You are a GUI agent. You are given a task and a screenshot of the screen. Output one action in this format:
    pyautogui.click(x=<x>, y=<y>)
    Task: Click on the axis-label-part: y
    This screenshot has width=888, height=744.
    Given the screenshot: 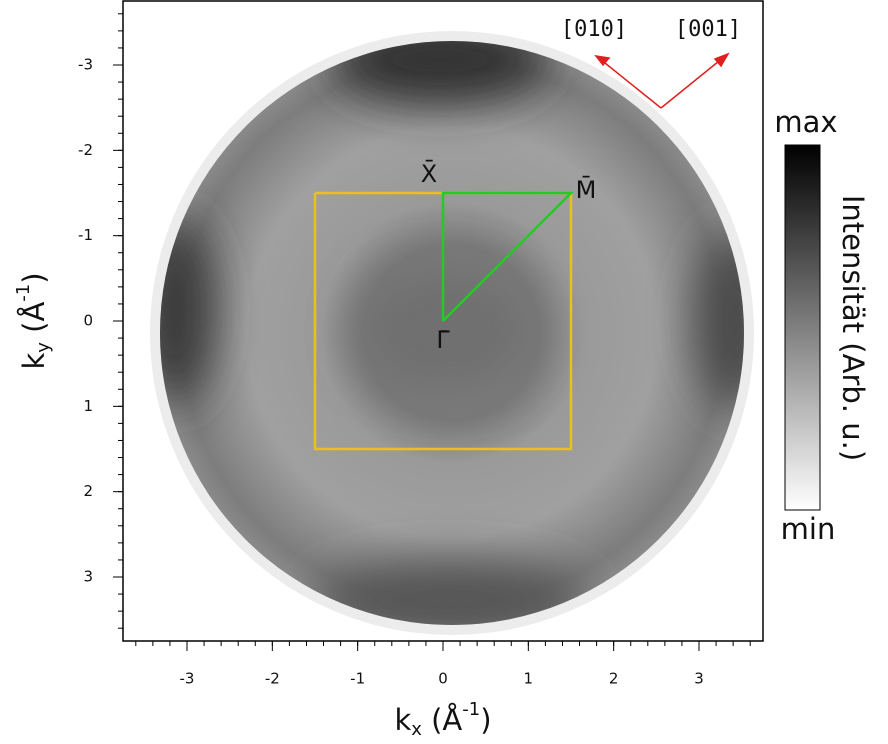 What is the action you would take?
    pyautogui.click(x=43, y=347)
    